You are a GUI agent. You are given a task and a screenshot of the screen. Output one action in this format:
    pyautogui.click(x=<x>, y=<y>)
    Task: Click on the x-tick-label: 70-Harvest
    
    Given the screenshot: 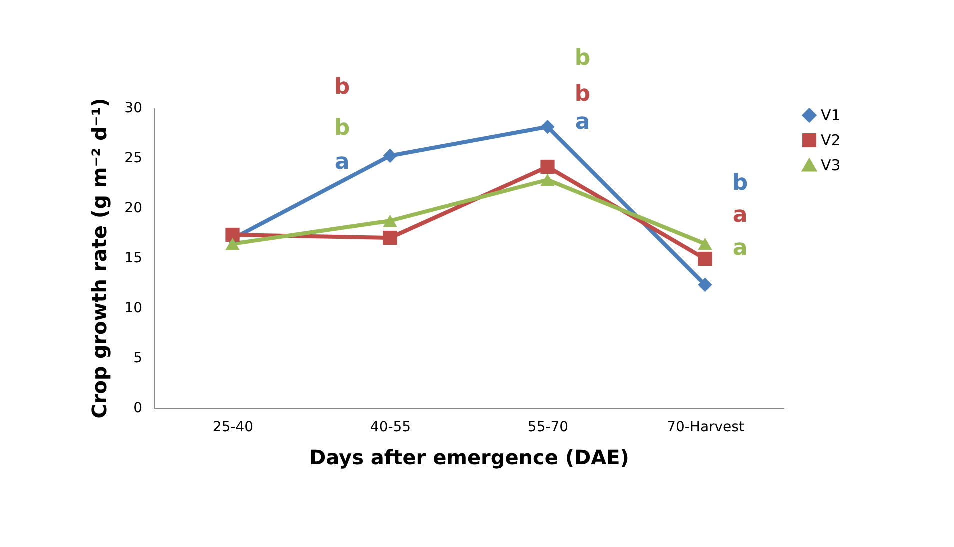 What is the action you would take?
    pyautogui.click(x=706, y=428)
    